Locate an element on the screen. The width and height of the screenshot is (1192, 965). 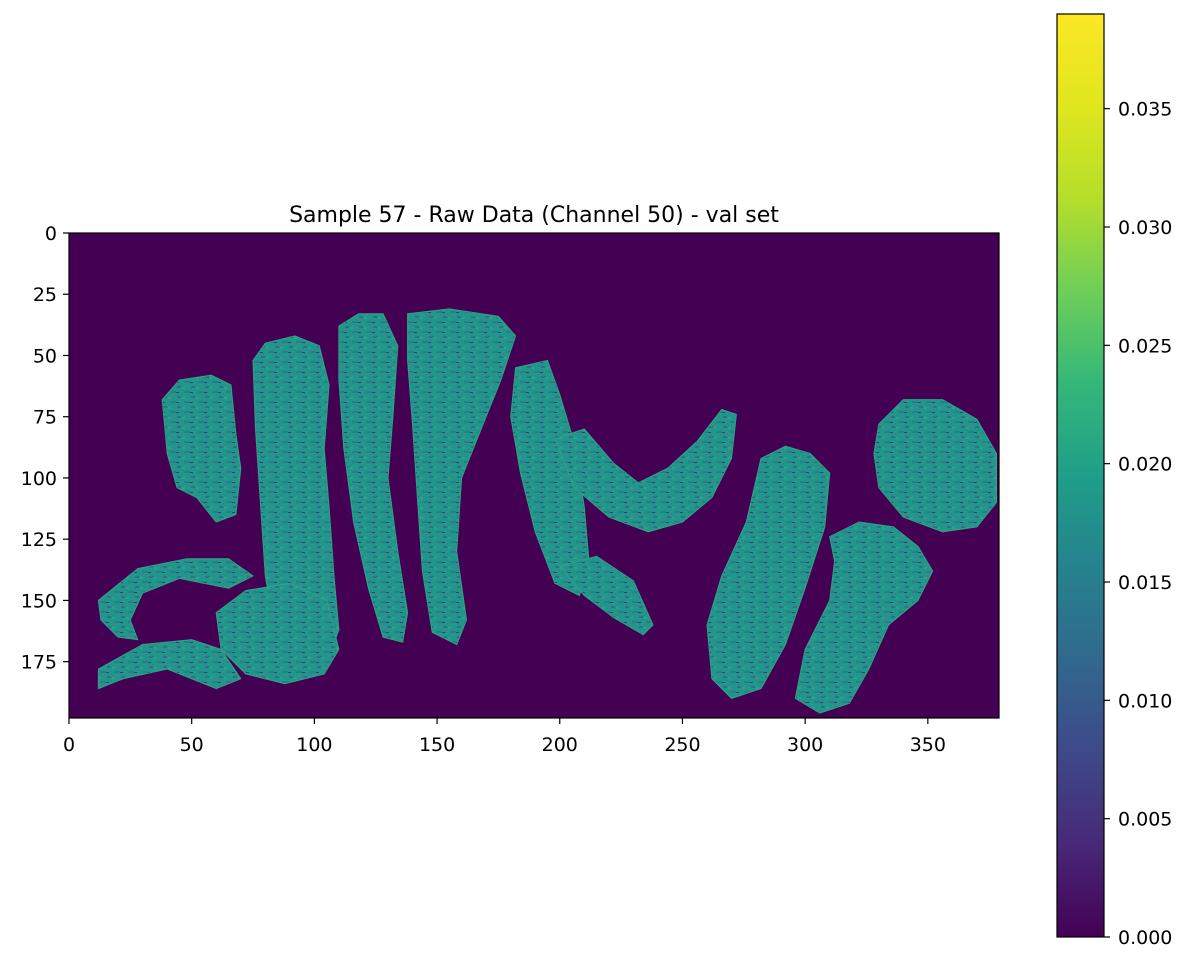
colorbar: 0.000 0.005 0.010 0.015 0.020 0.025 0.030 0.035 is located at coordinates (1114, 481).